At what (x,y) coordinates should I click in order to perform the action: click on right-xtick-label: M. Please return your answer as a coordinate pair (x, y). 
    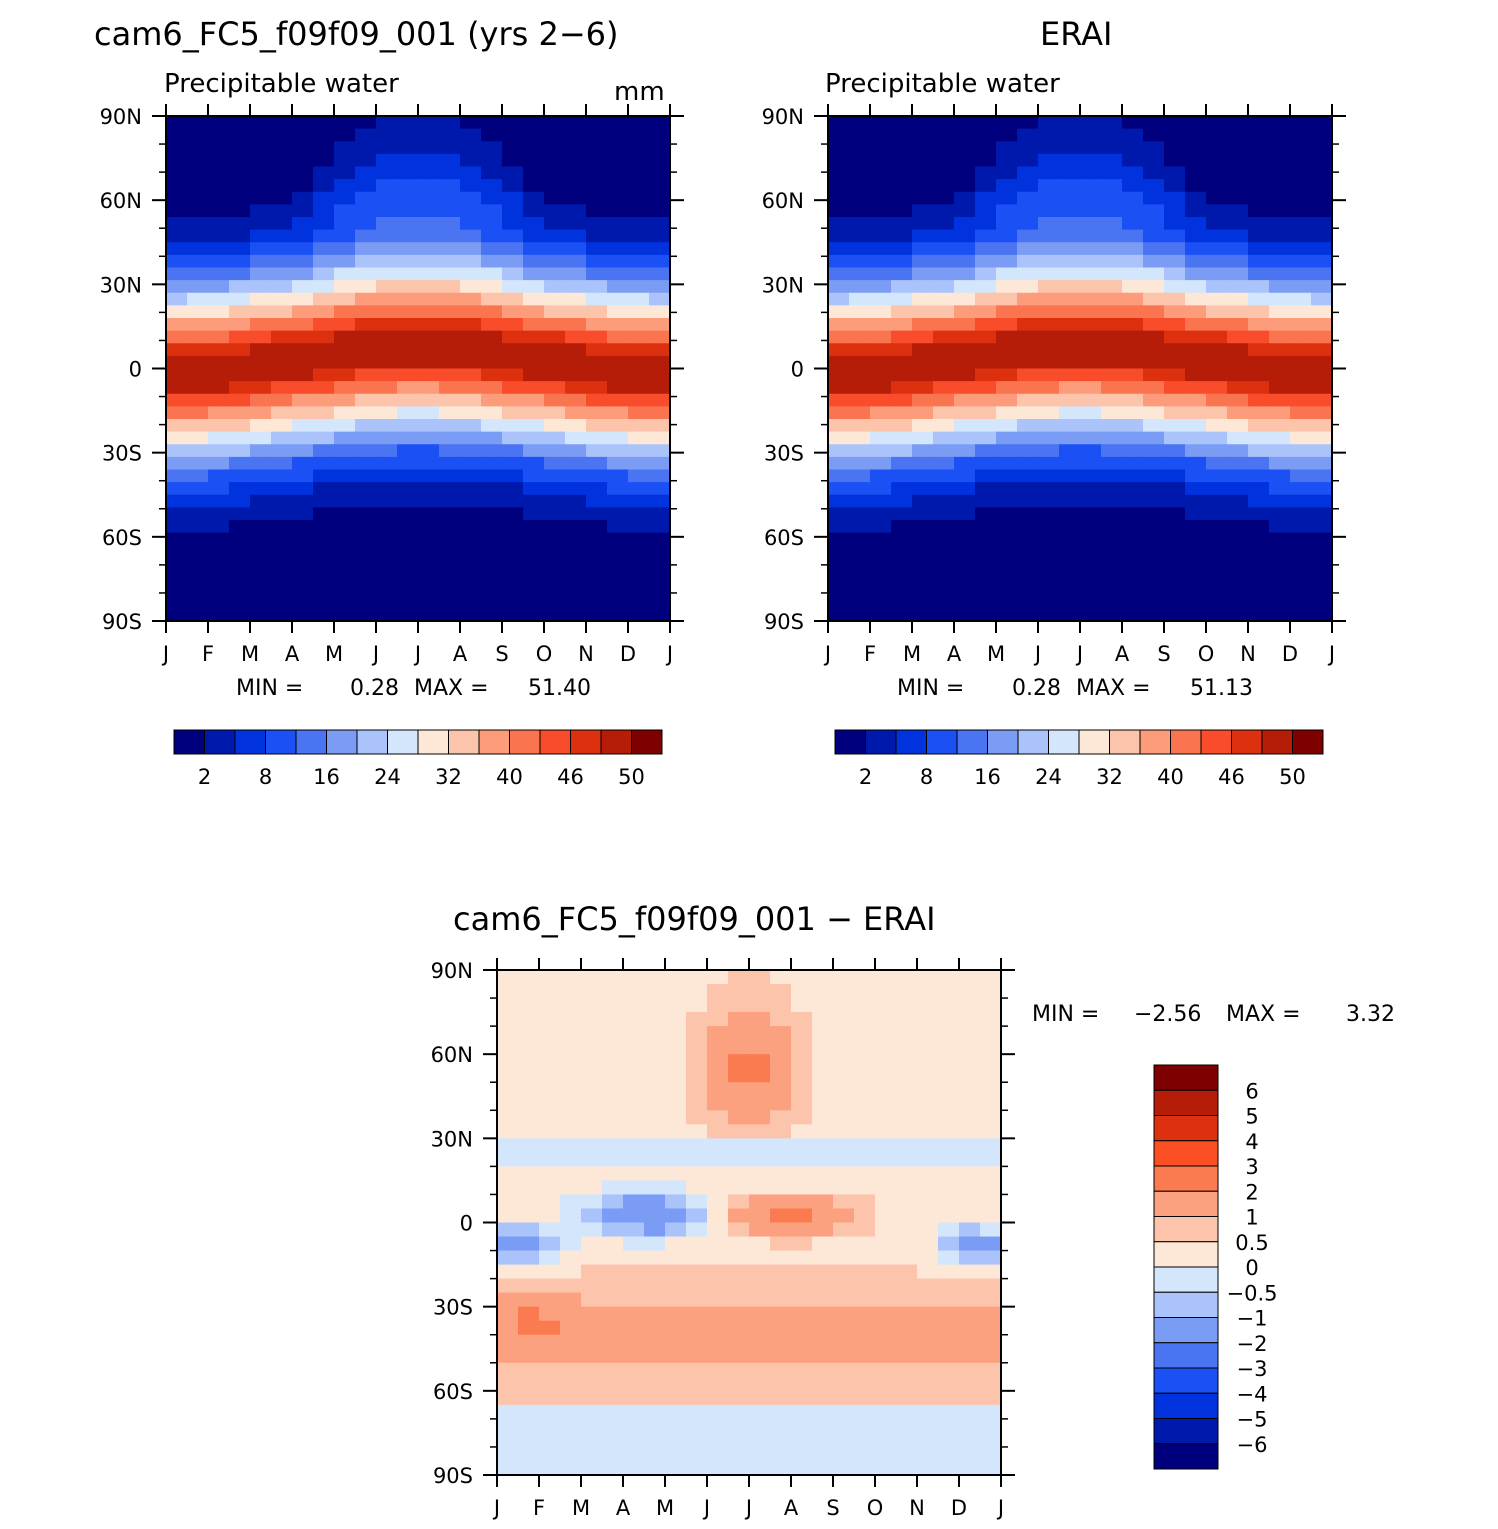
    Looking at the image, I should click on (996, 654).